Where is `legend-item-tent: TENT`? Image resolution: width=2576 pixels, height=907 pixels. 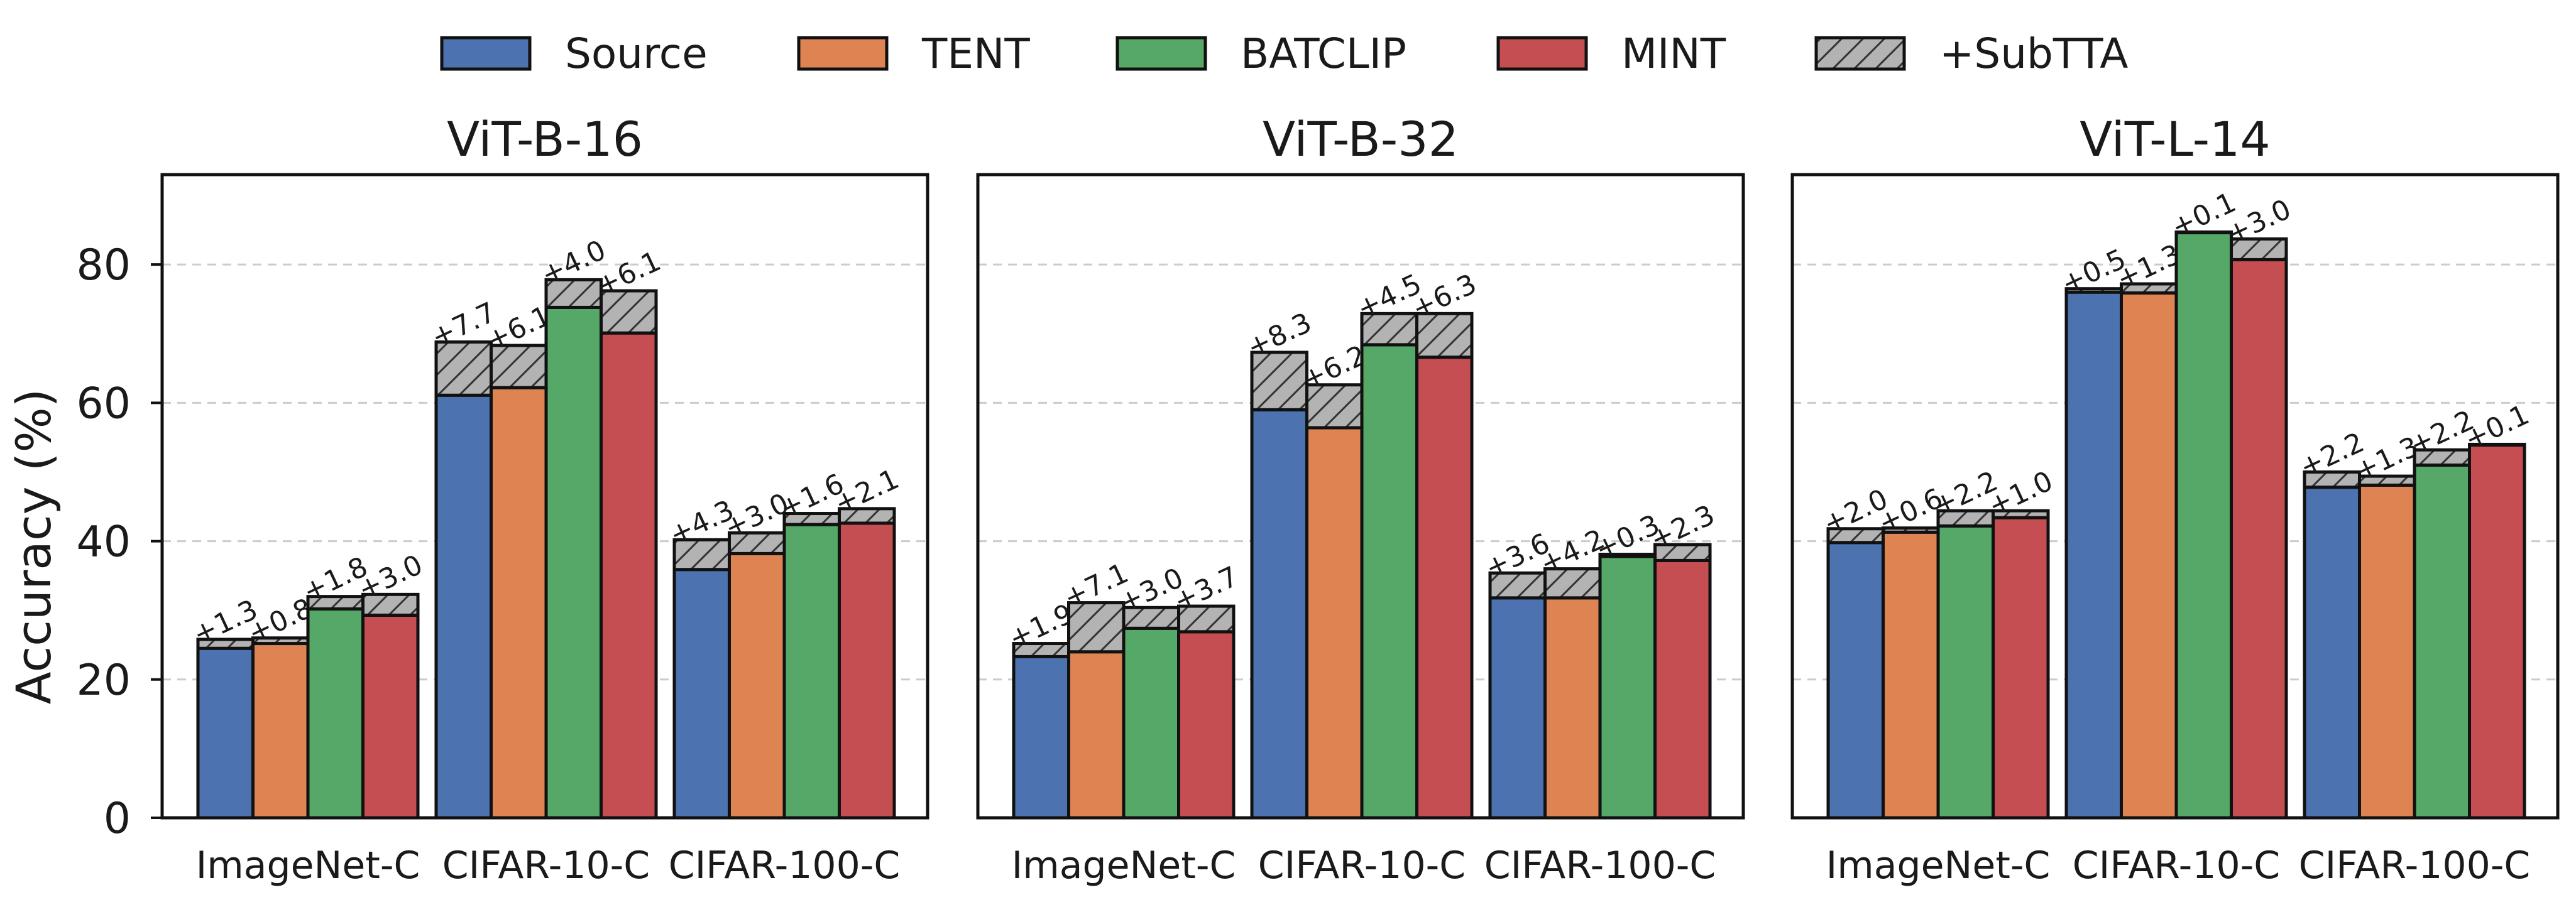
legend-item-tent: TENT is located at coordinates (913, 54).